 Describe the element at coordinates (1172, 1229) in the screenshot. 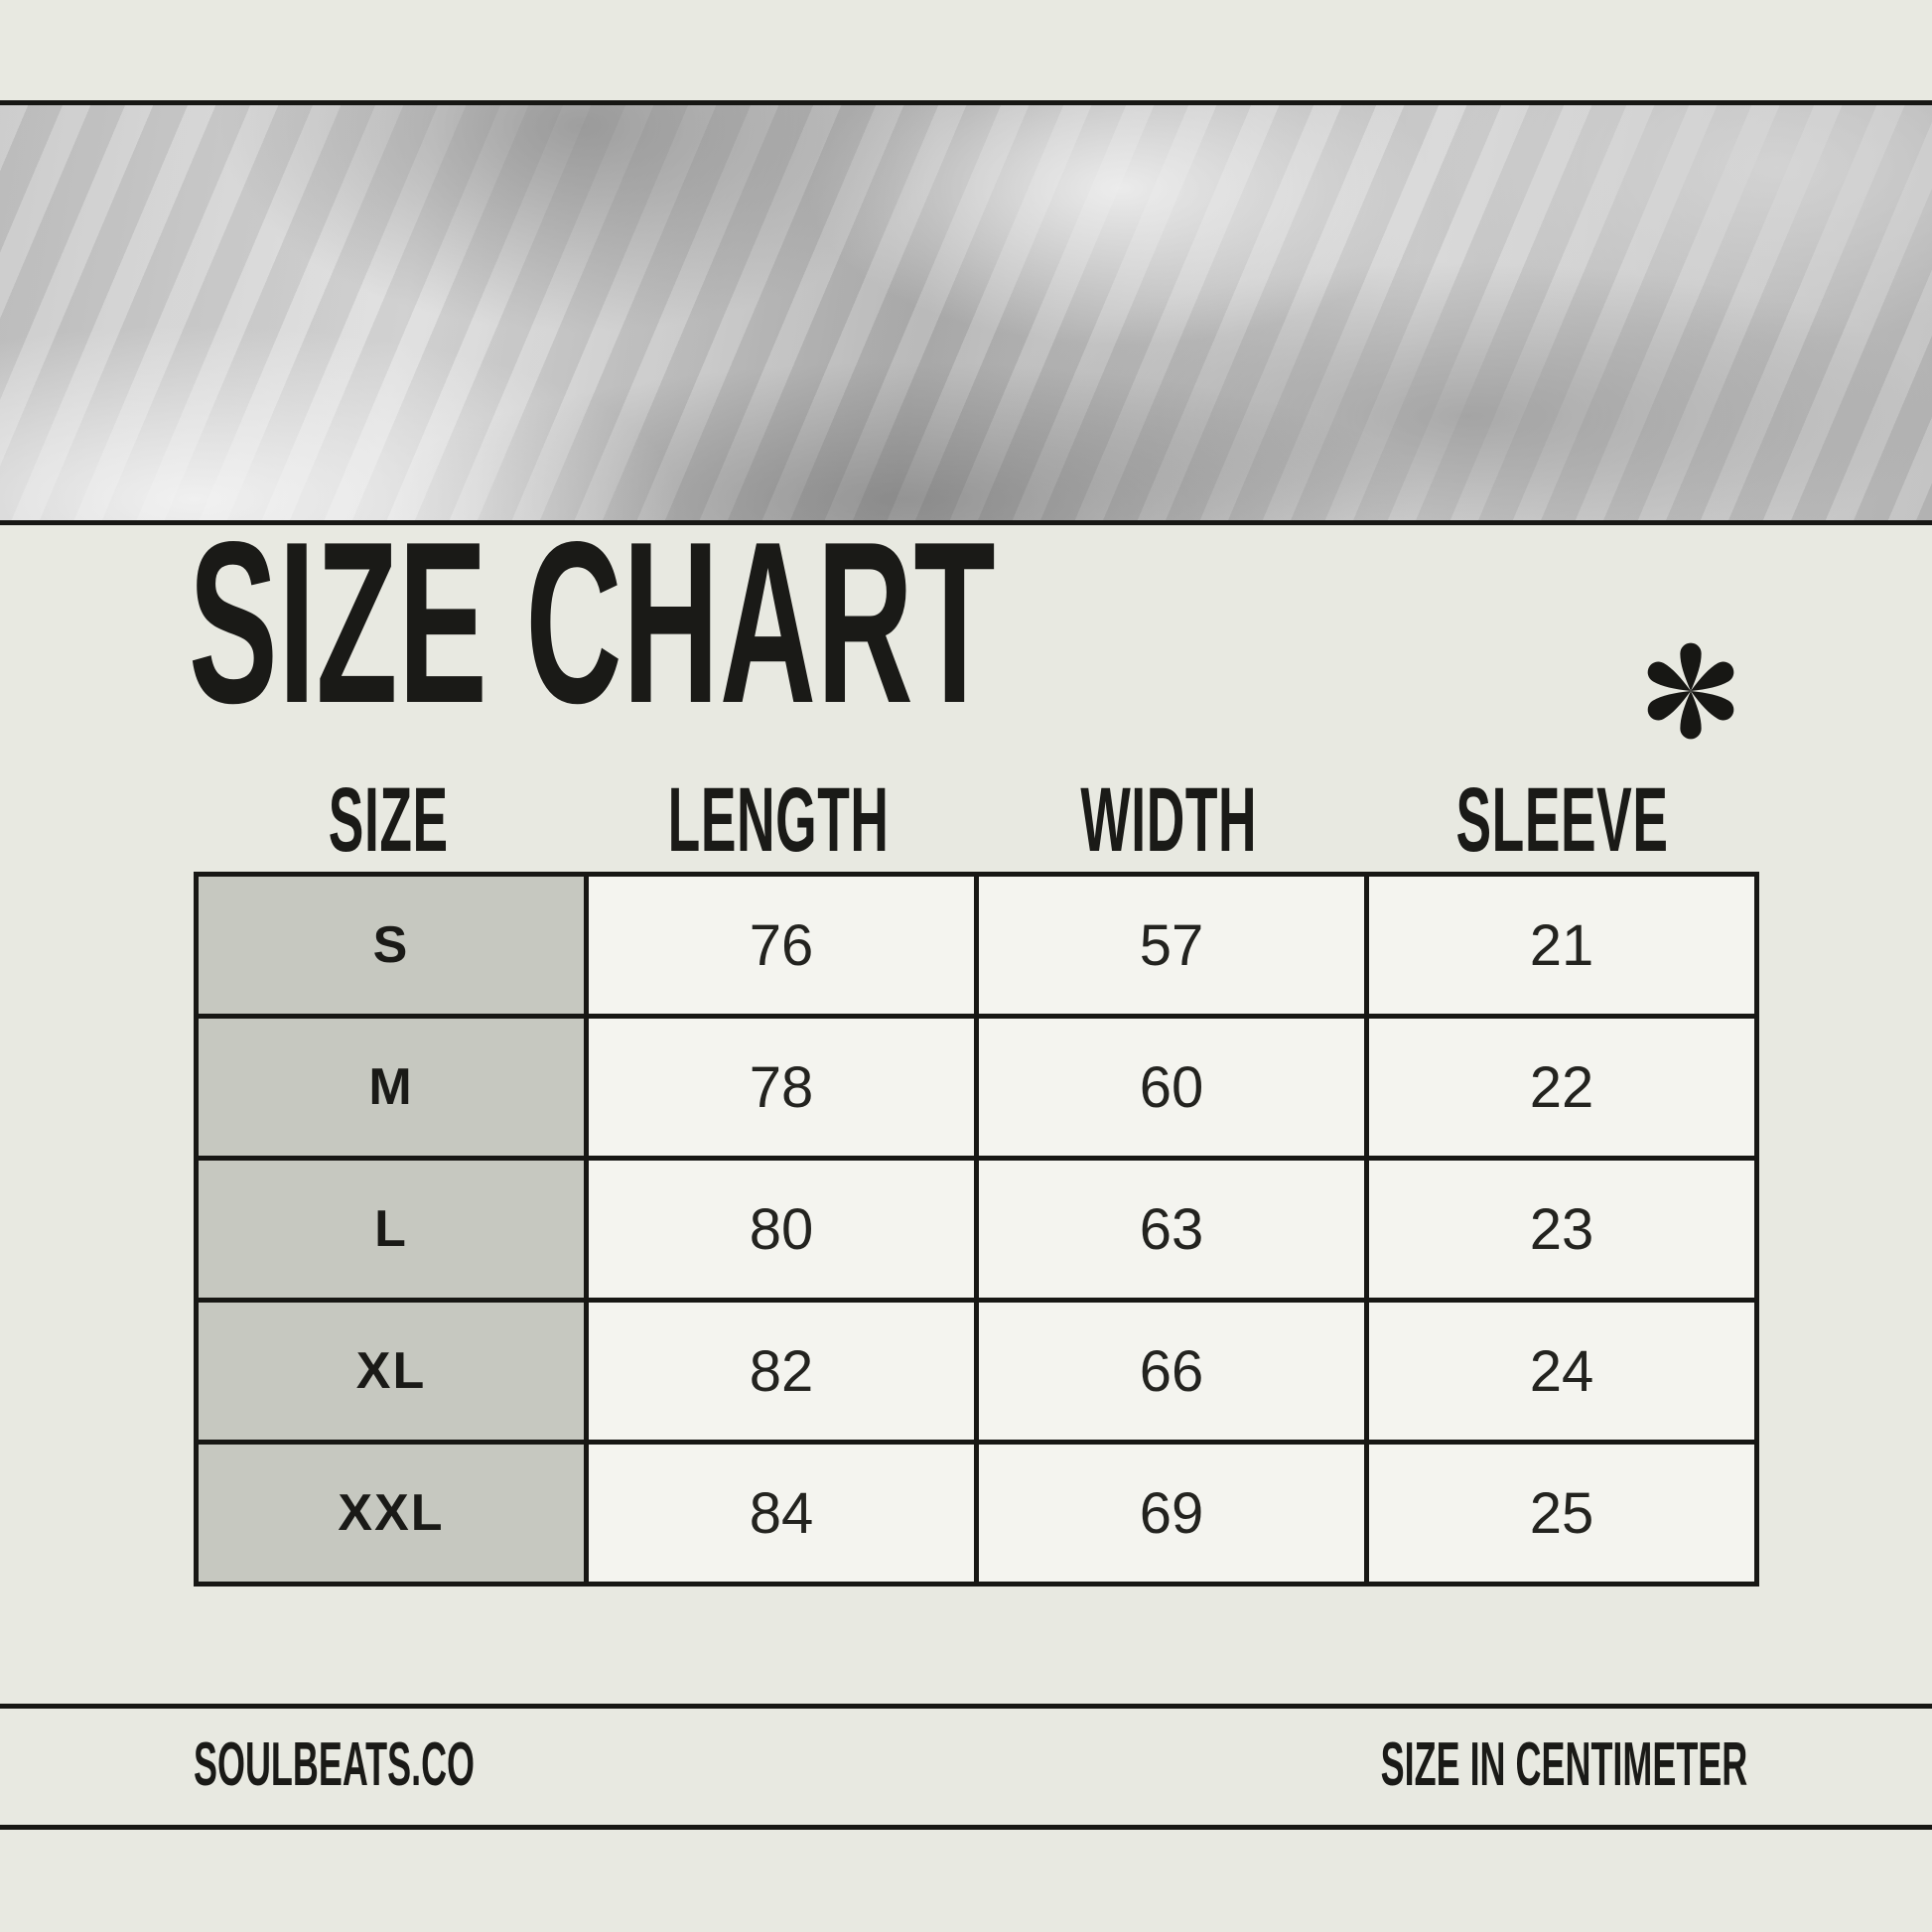

I see `width-value-cell: 63` at that location.